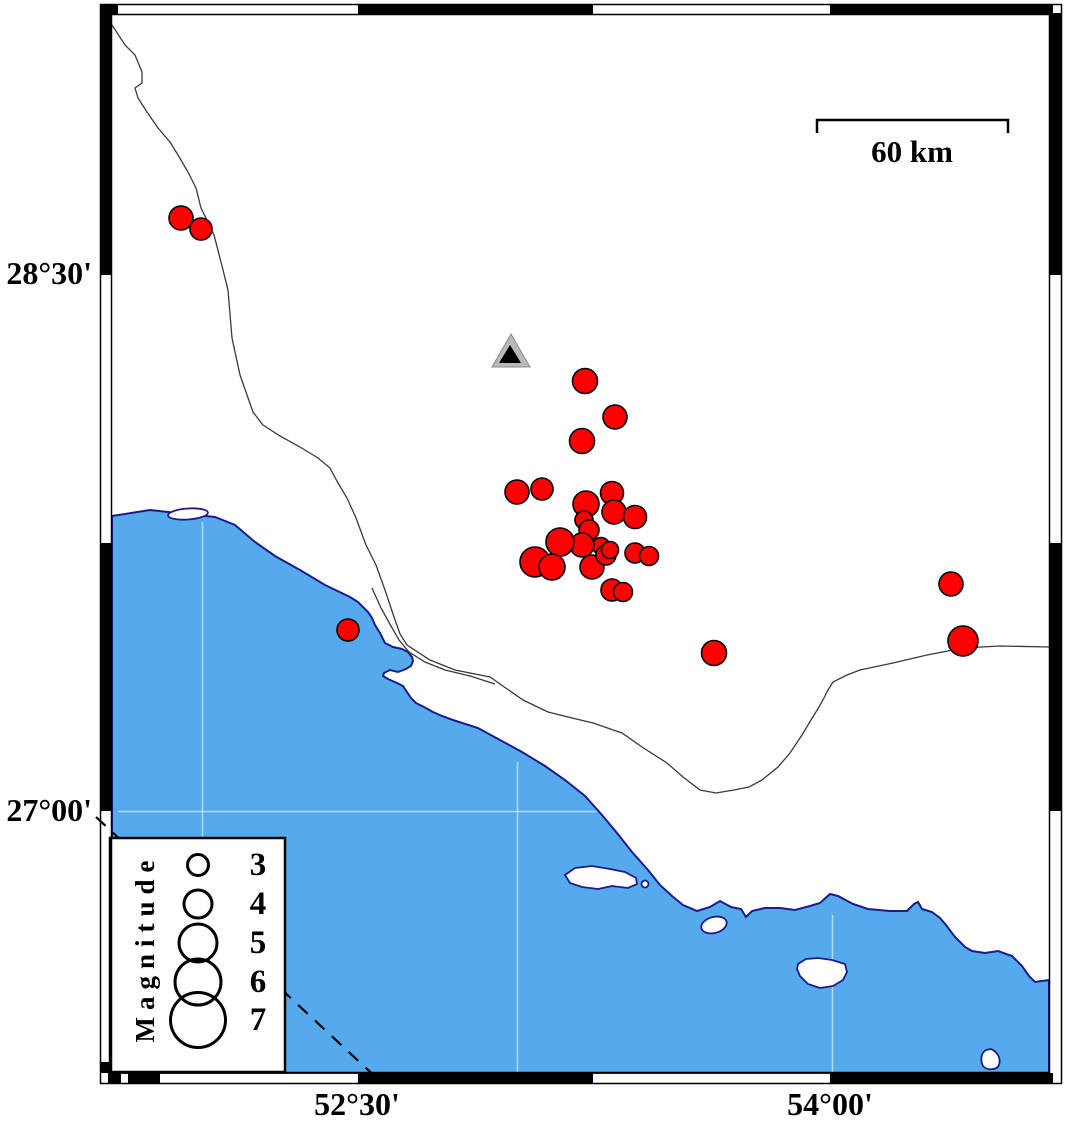 The width and height of the screenshot is (1066, 1122). Describe the element at coordinates (357, 1104) in the screenshot. I see `lon-label-52-30: 52°30'` at that location.